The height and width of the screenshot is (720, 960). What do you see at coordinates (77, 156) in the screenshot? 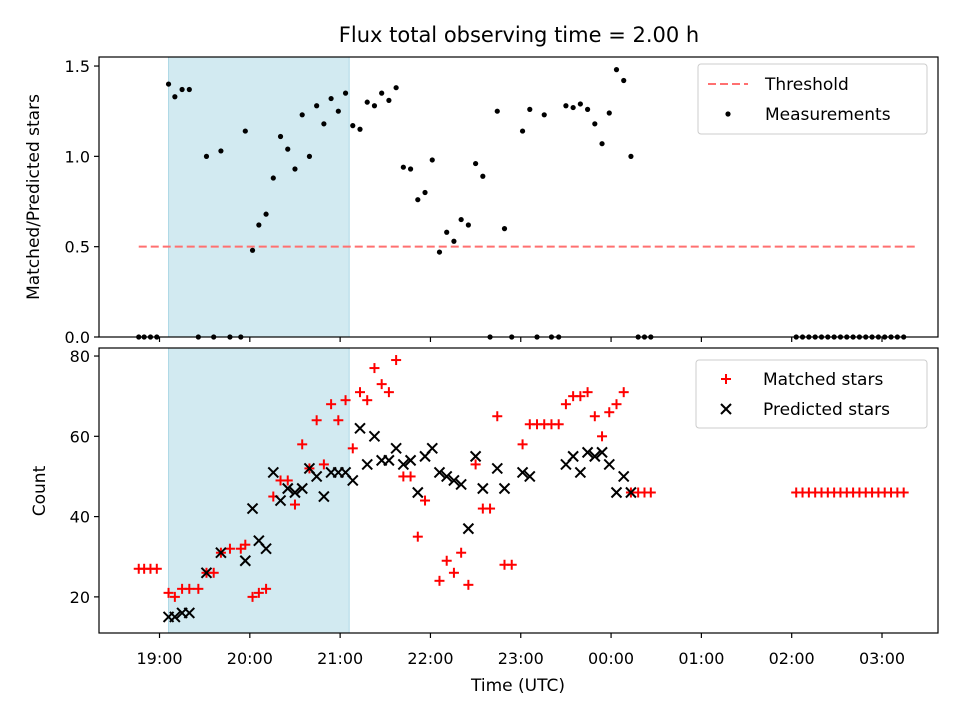
I see `top-y-tick-label: 1.0` at bounding box center [77, 156].